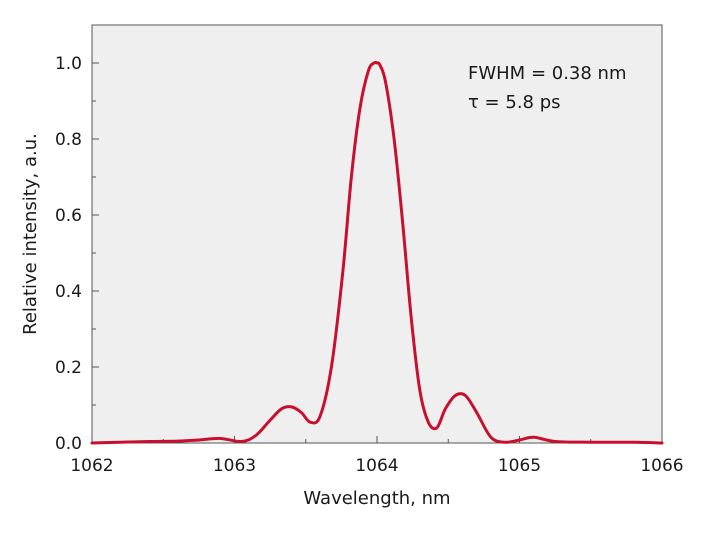  I want to click on x-axis-title: Wavelength, nm, so click(376, 498).